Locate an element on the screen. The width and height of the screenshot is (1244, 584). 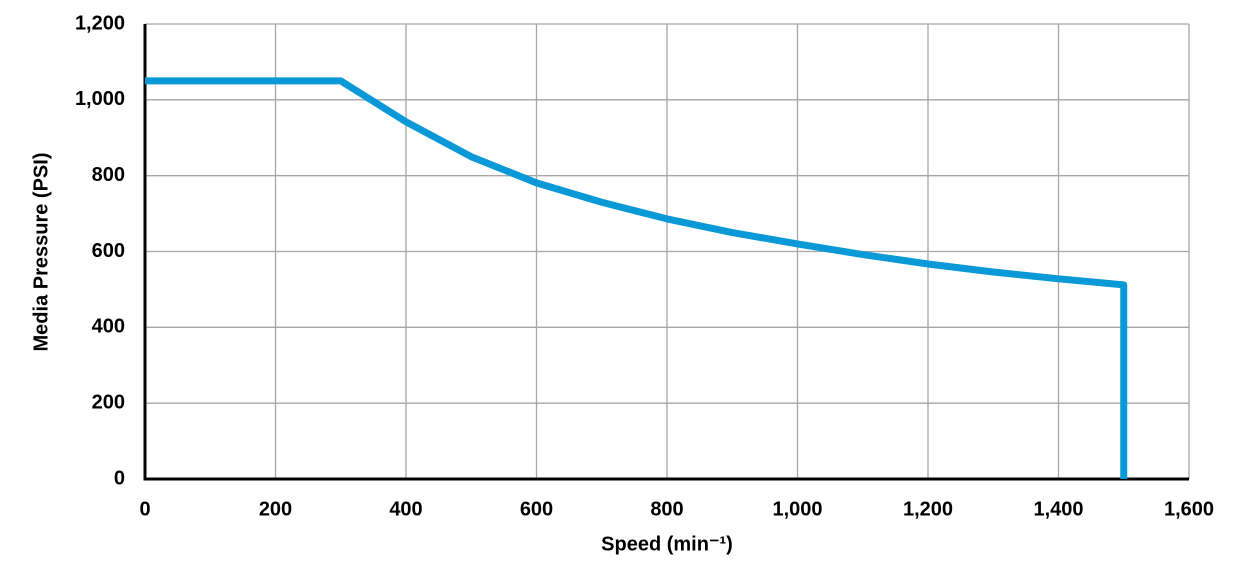
x-tick-label: 1,600 is located at coordinates (1189, 509).